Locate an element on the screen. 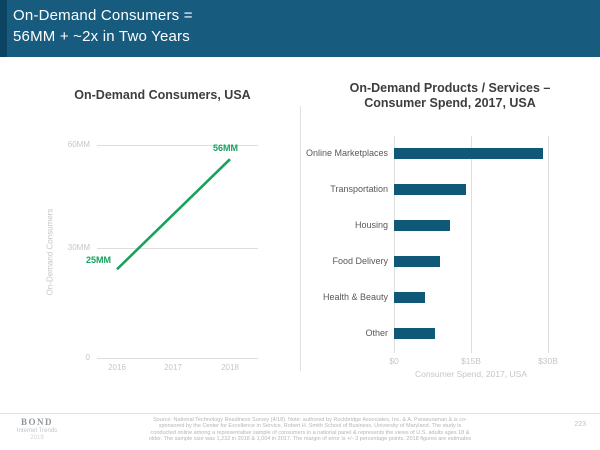 The height and width of the screenshot is (450, 600). gridline-30mm is located at coordinates (177, 248).